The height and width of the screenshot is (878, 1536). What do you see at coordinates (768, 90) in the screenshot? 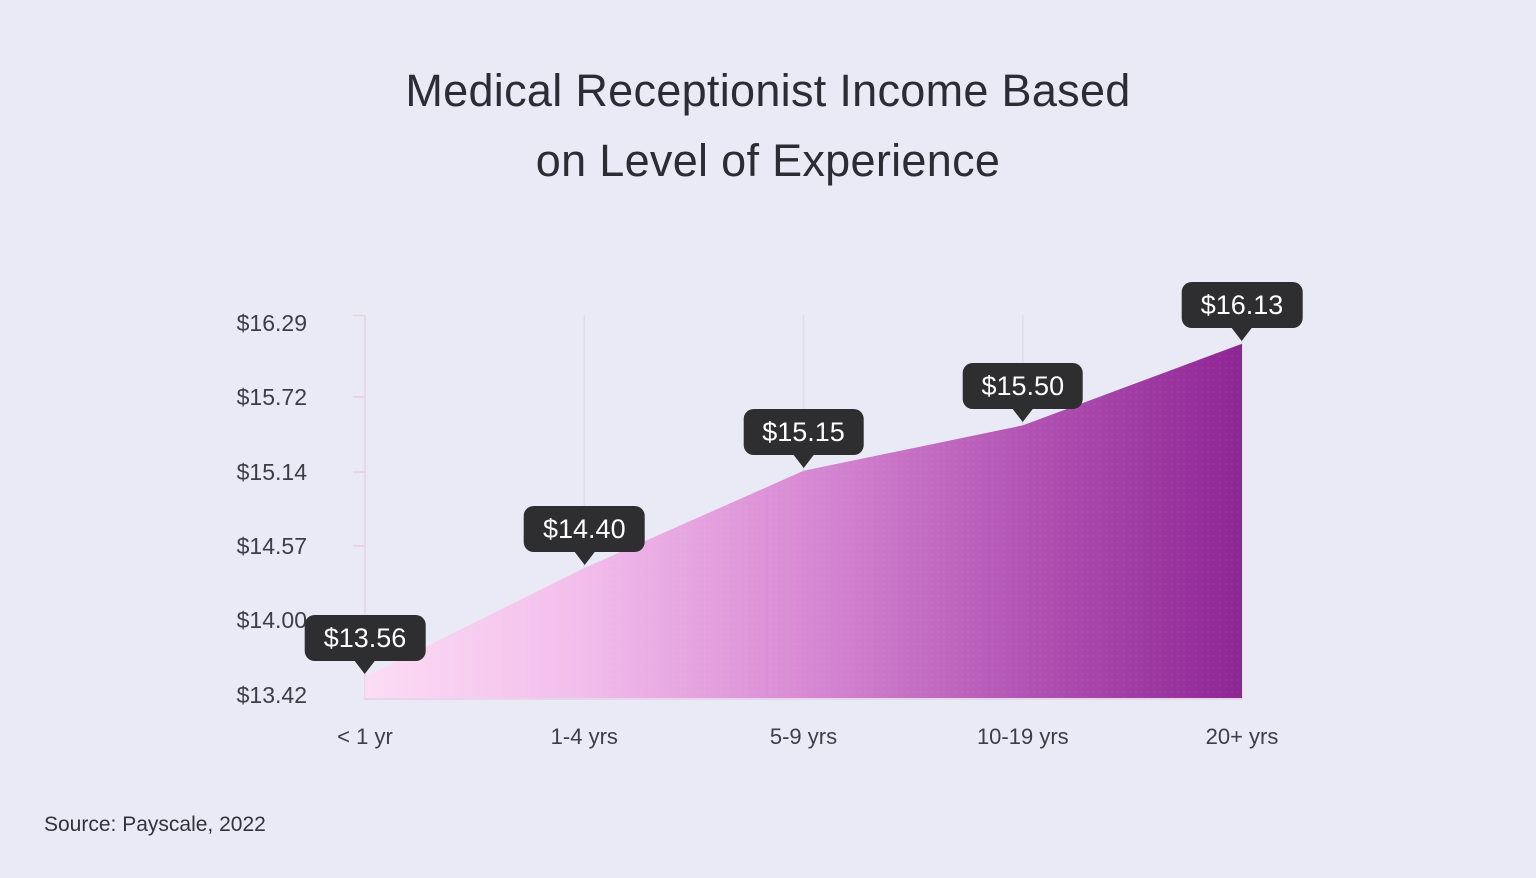
I see `chart-title-line1: Medical Receptionist Income Based` at bounding box center [768, 90].